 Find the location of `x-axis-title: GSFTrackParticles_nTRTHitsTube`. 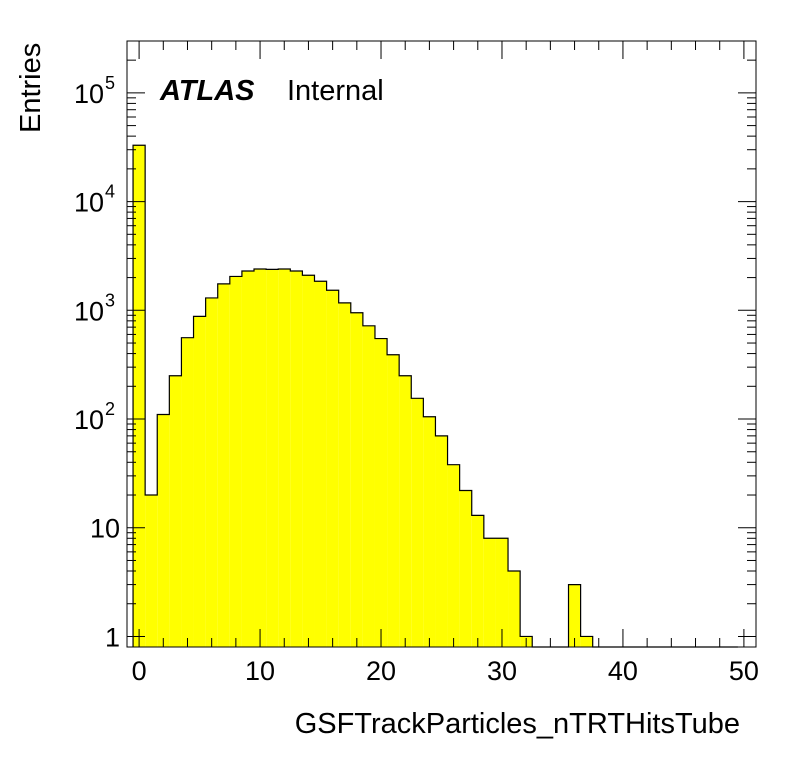

x-axis-title: GSFTrackParticles_nTRTHitsTube is located at coordinates (517, 724).